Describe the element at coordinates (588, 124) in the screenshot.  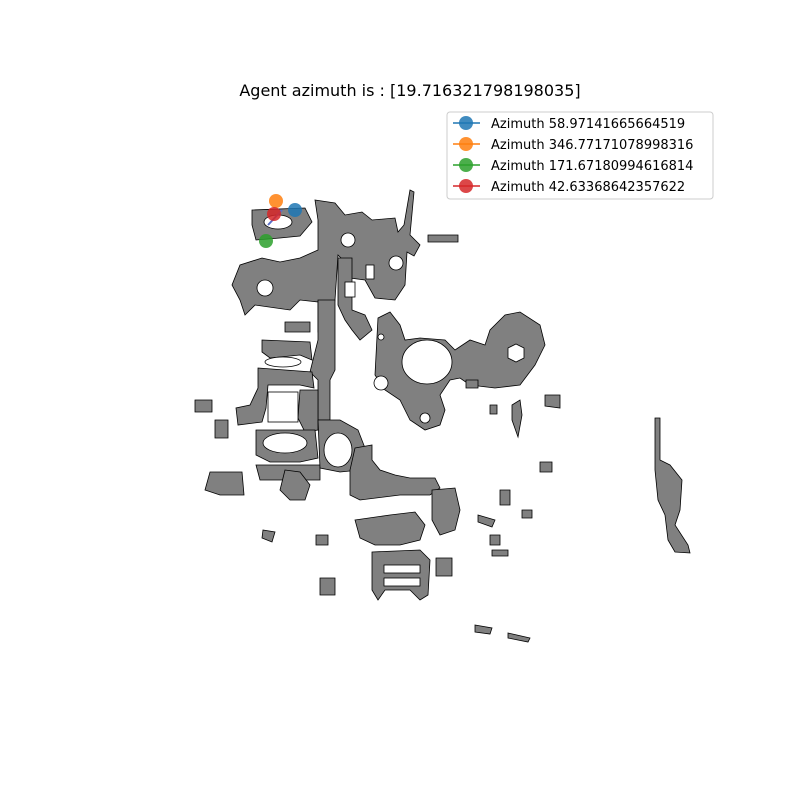
I see `legend-label: Azimuth 58.97141665664519` at that location.